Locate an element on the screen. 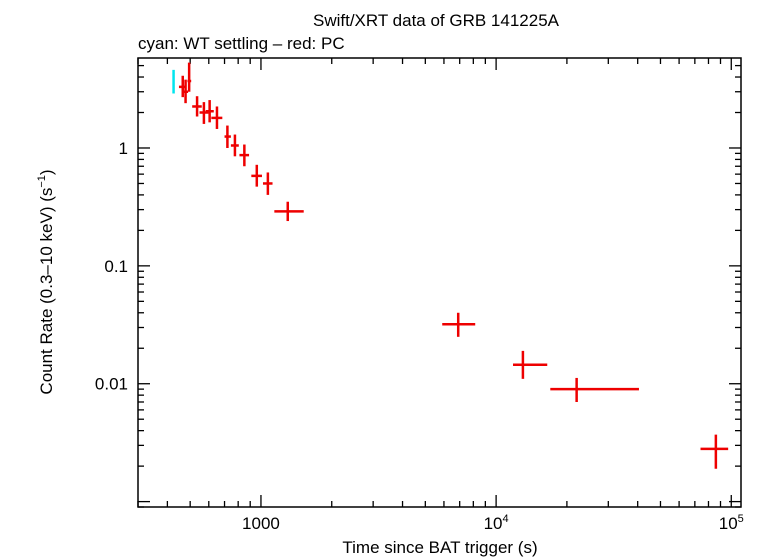  x-tick-labels: 1000 10⁴ 10⁵ is located at coordinates (493, 523).